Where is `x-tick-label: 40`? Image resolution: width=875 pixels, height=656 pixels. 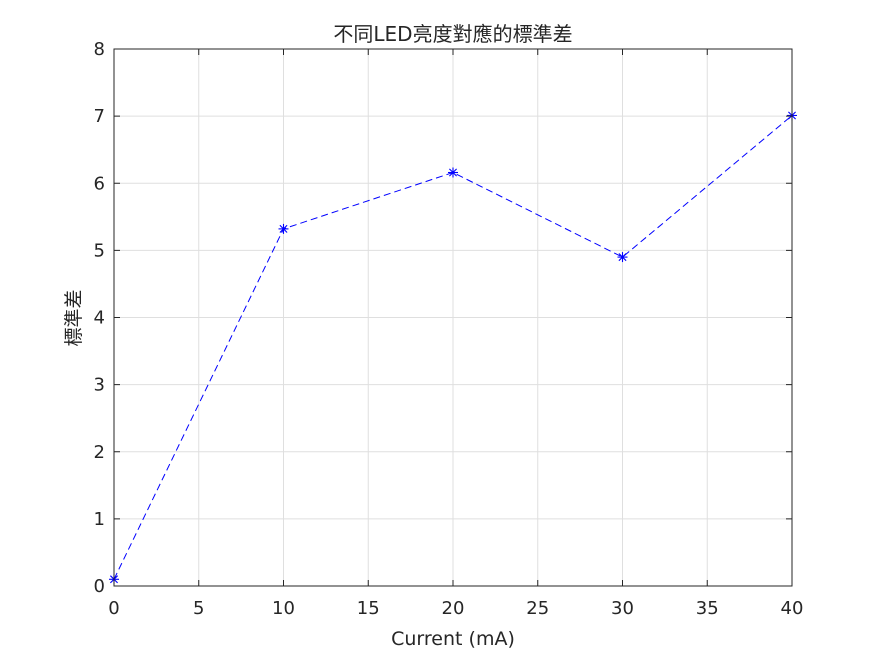 x-tick-label: 40 is located at coordinates (792, 608).